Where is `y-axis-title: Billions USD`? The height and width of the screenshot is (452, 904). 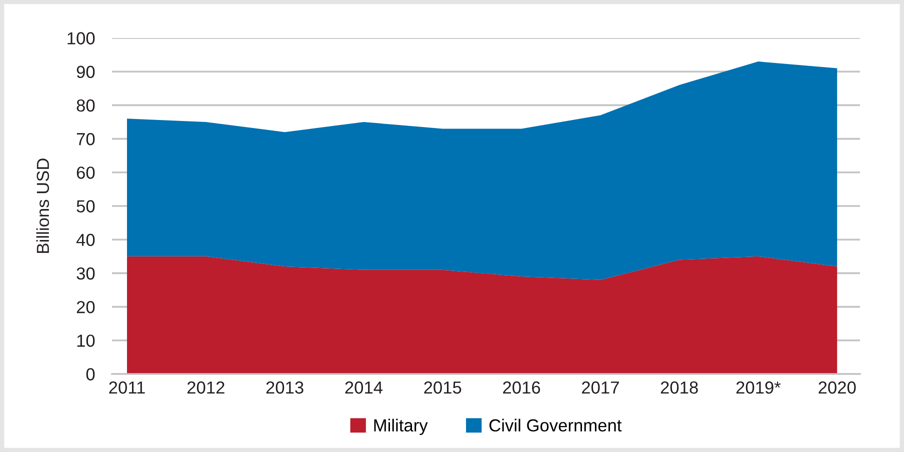 y-axis-title: Billions USD is located at coordinates (43, 205).